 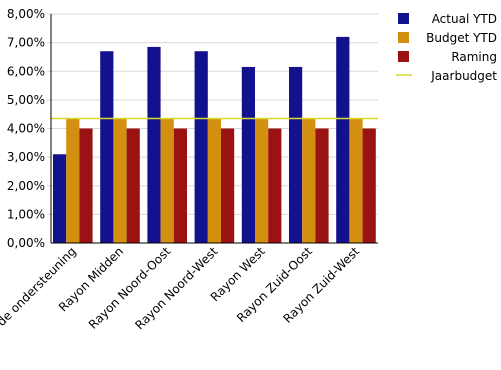 What do you see at coordinates (26, 243) in the screenshot?
I see `y-tick-label: 0,00%` at bounding box center [26, 243].